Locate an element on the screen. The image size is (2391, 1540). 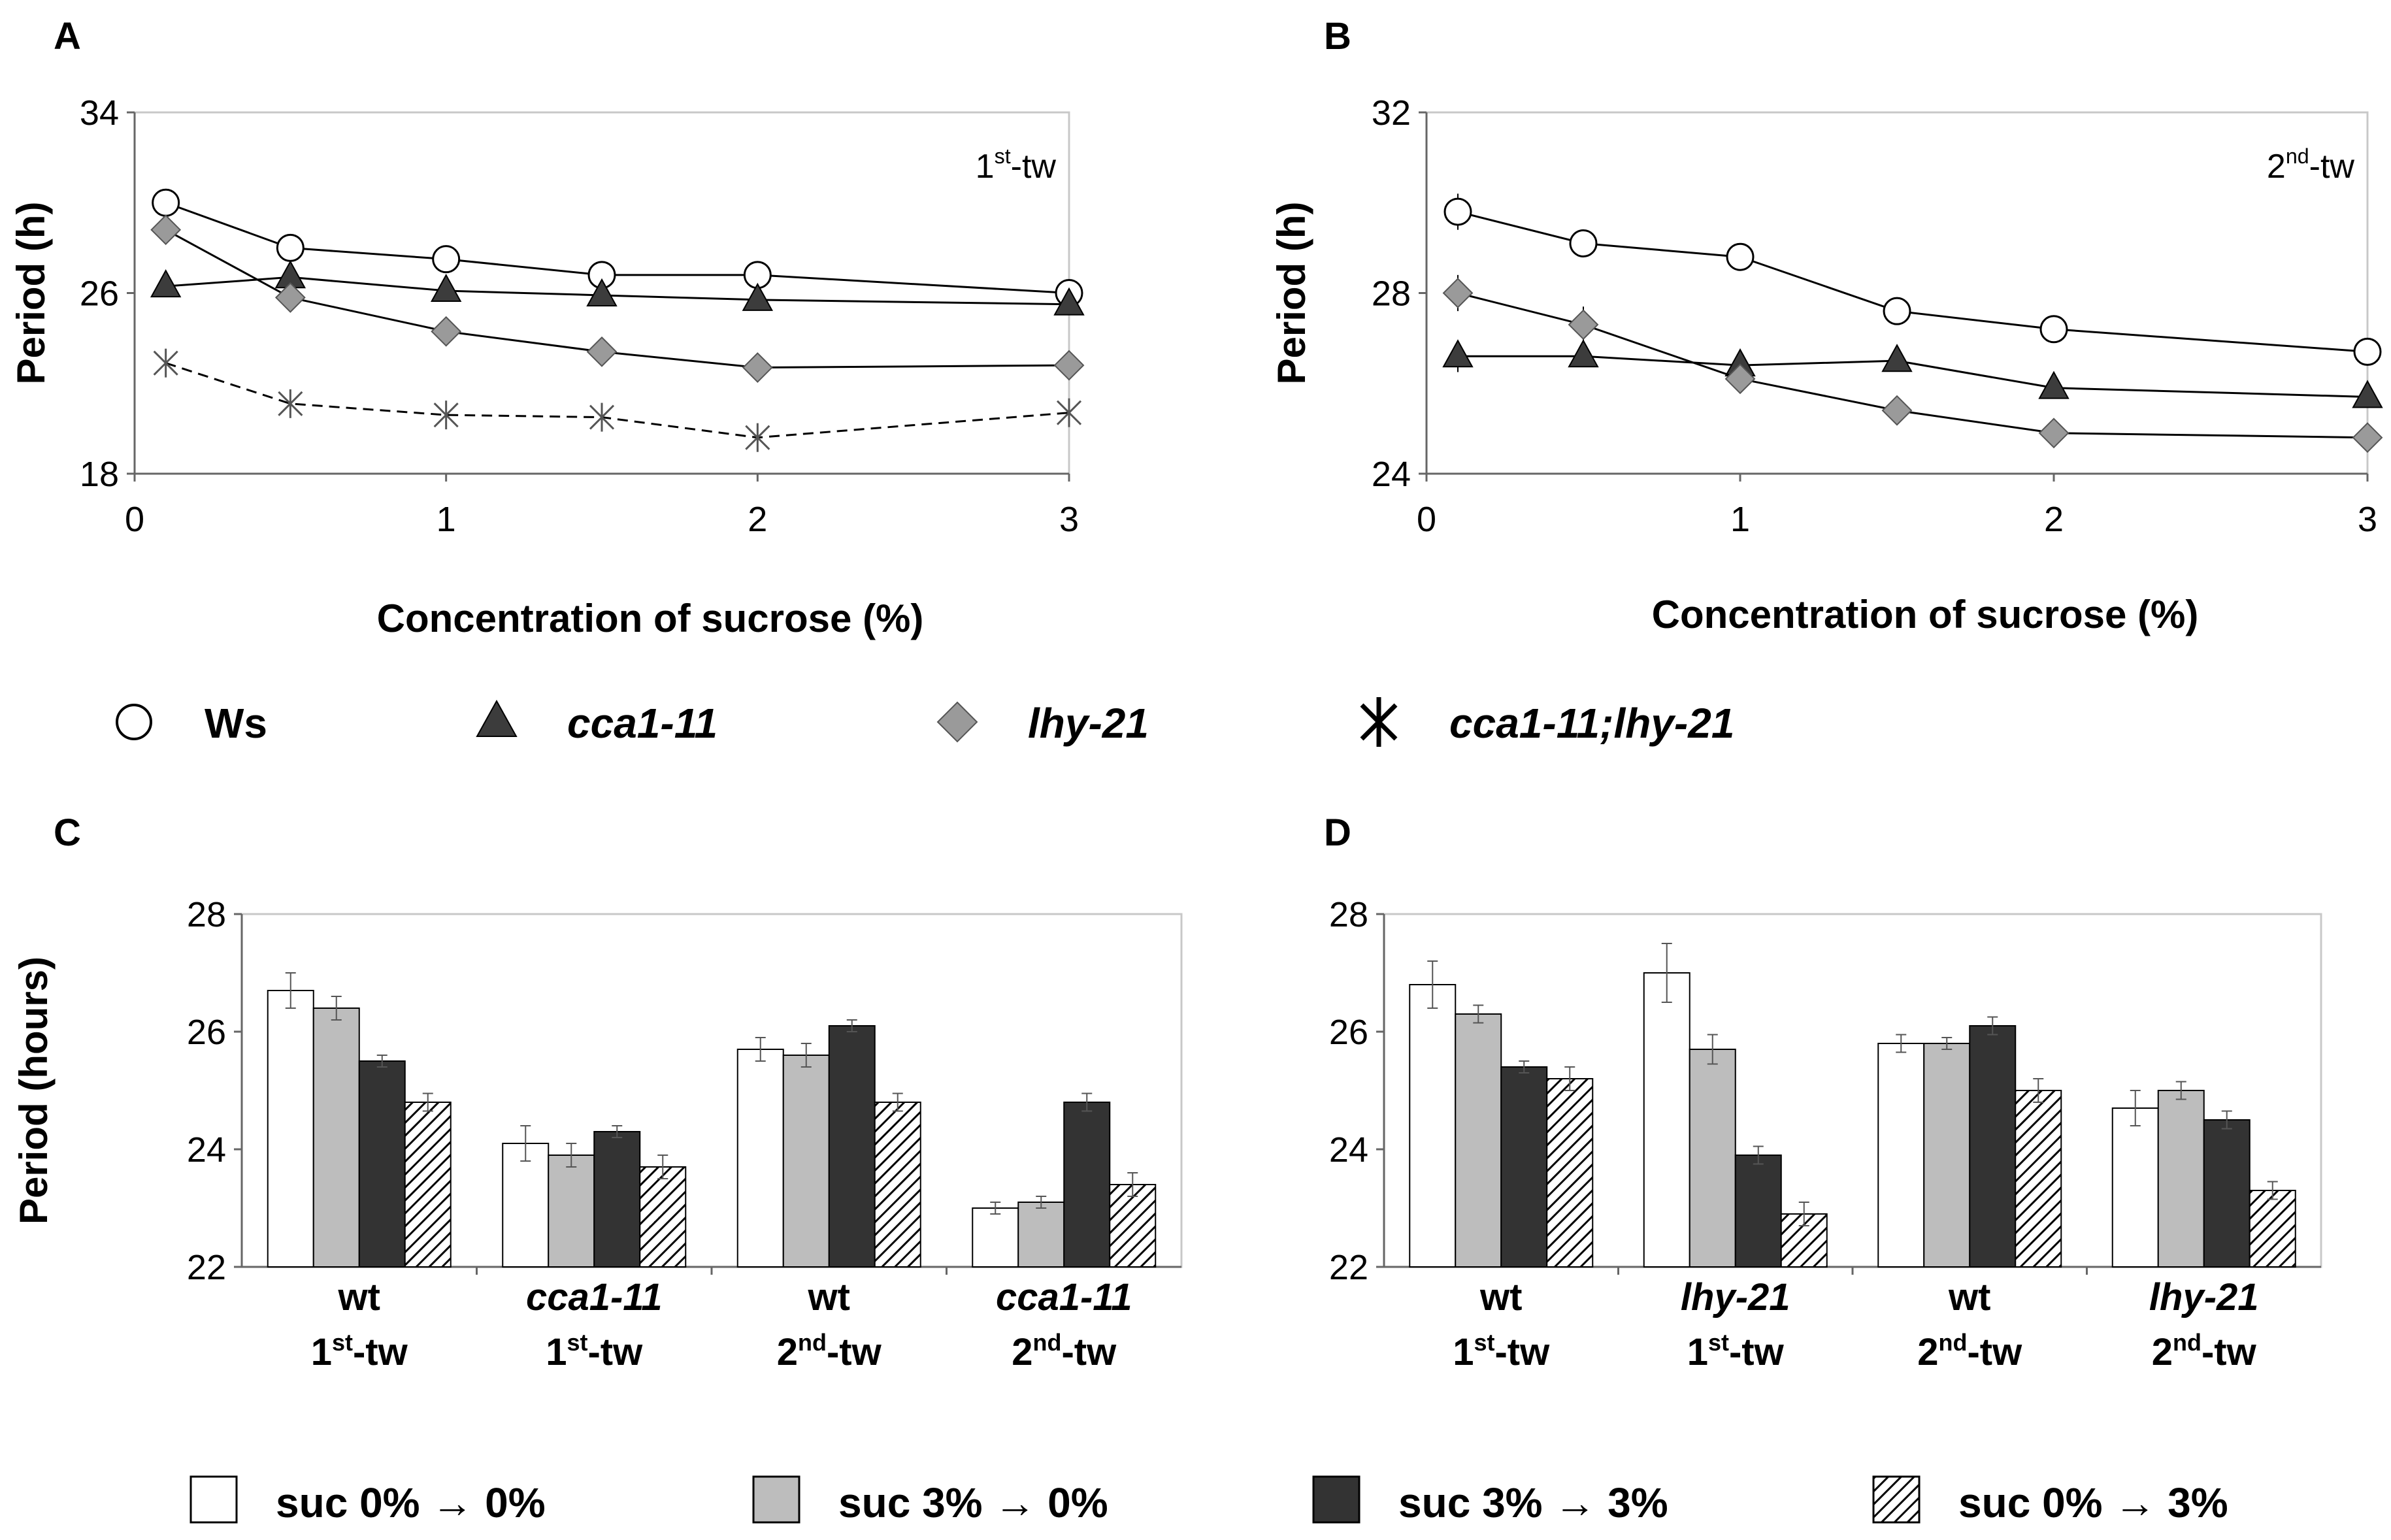
bar-bar_0_0-D is located at coordinates (1666, 1120).